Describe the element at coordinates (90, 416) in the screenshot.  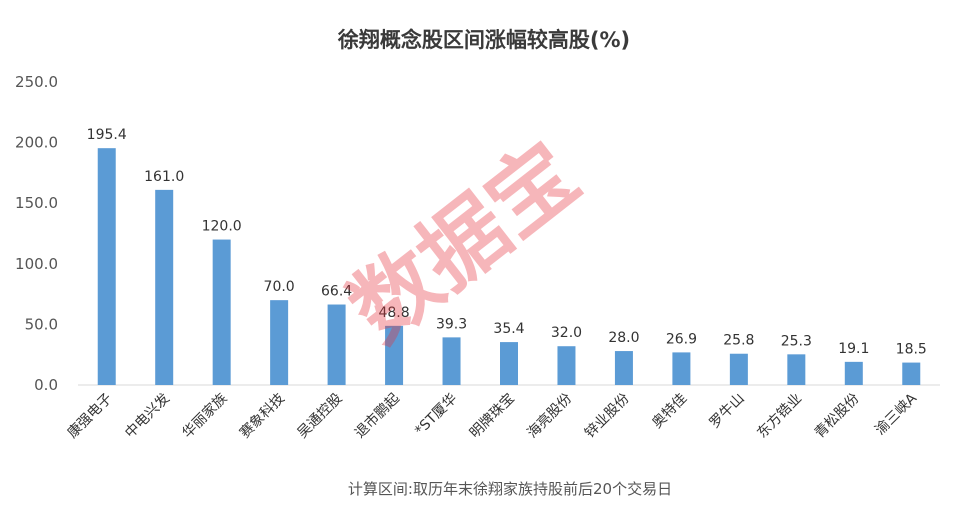
I see `category-label: 康强电子` at that location.